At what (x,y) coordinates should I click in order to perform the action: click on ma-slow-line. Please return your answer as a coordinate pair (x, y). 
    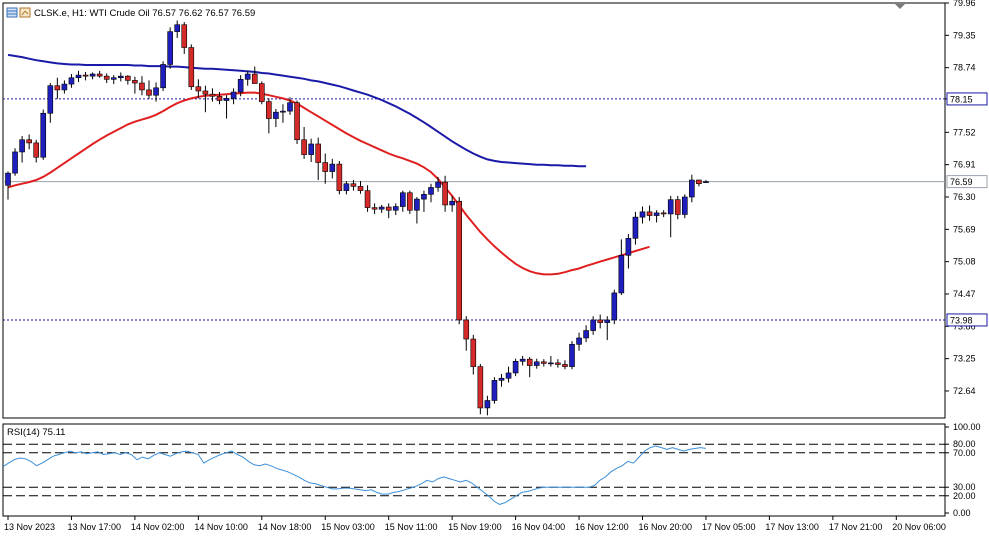
    Looking at the image, I should click on (297, 110).